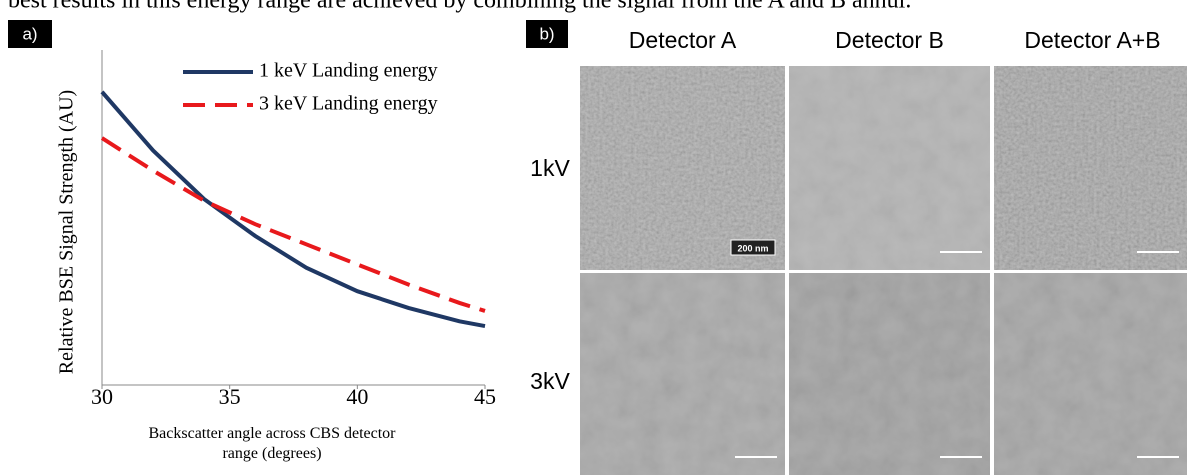 The width and height of the screenshot is (1187, 475). Describe the element at coordinates (485, 396) in the screenshot. I see `x-tick-label: 45` at that location.